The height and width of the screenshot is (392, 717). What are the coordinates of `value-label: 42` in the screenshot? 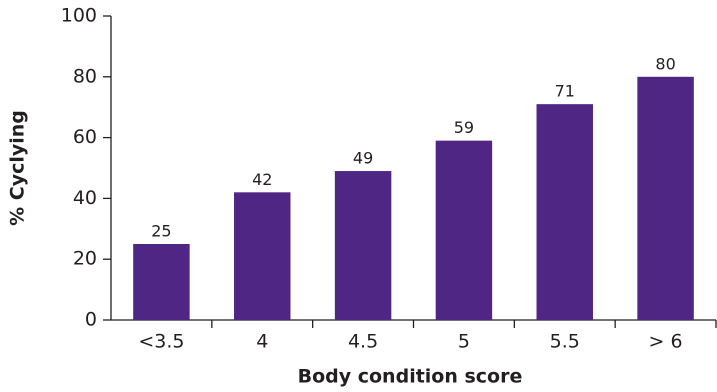 It's located at (262, 179).